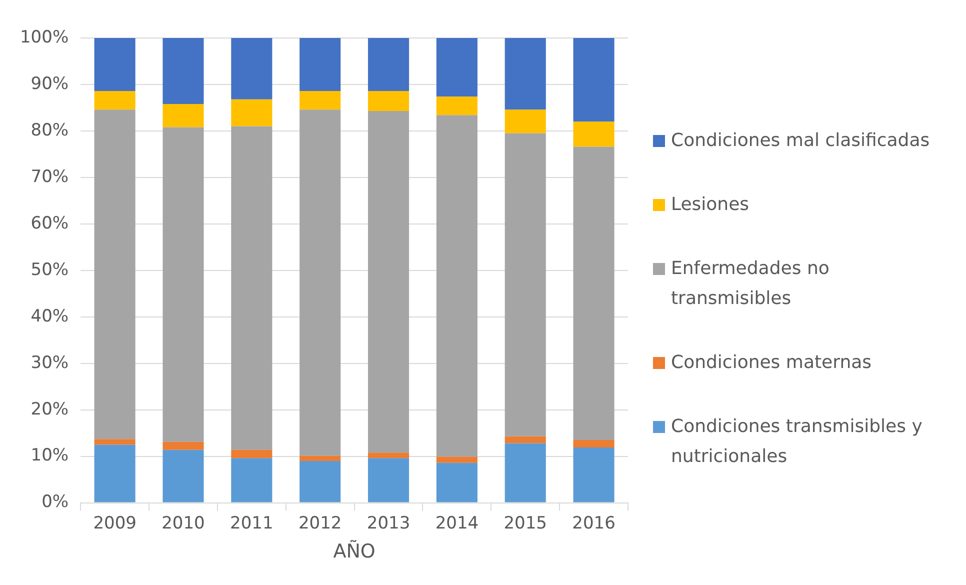 The width and height of the screenshot is (966, 585). What do you see at coordinates (49, 130) in the screenshot?
I see `y-tick-label: 80%` at bounding box center [49, 130].